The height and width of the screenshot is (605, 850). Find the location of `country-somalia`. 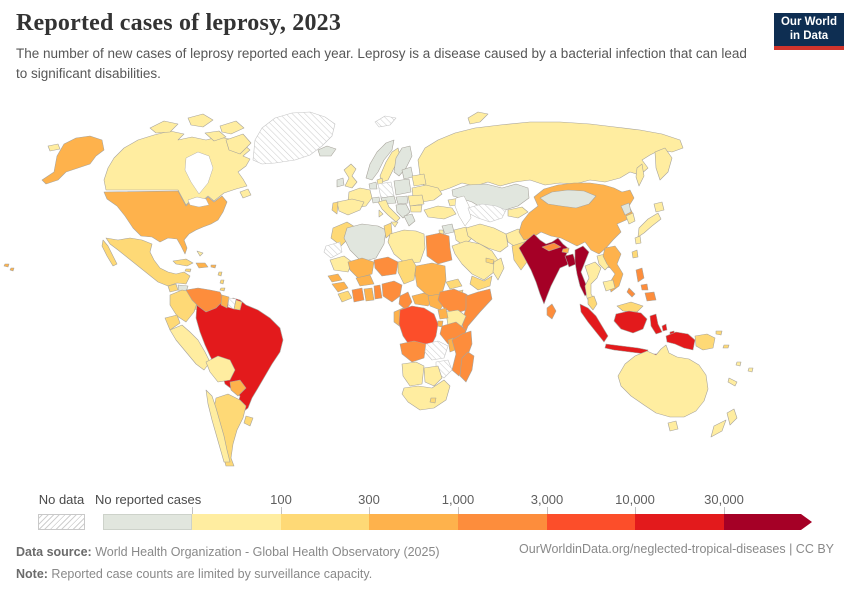

country-somalia is located at coordinates (477, 312).